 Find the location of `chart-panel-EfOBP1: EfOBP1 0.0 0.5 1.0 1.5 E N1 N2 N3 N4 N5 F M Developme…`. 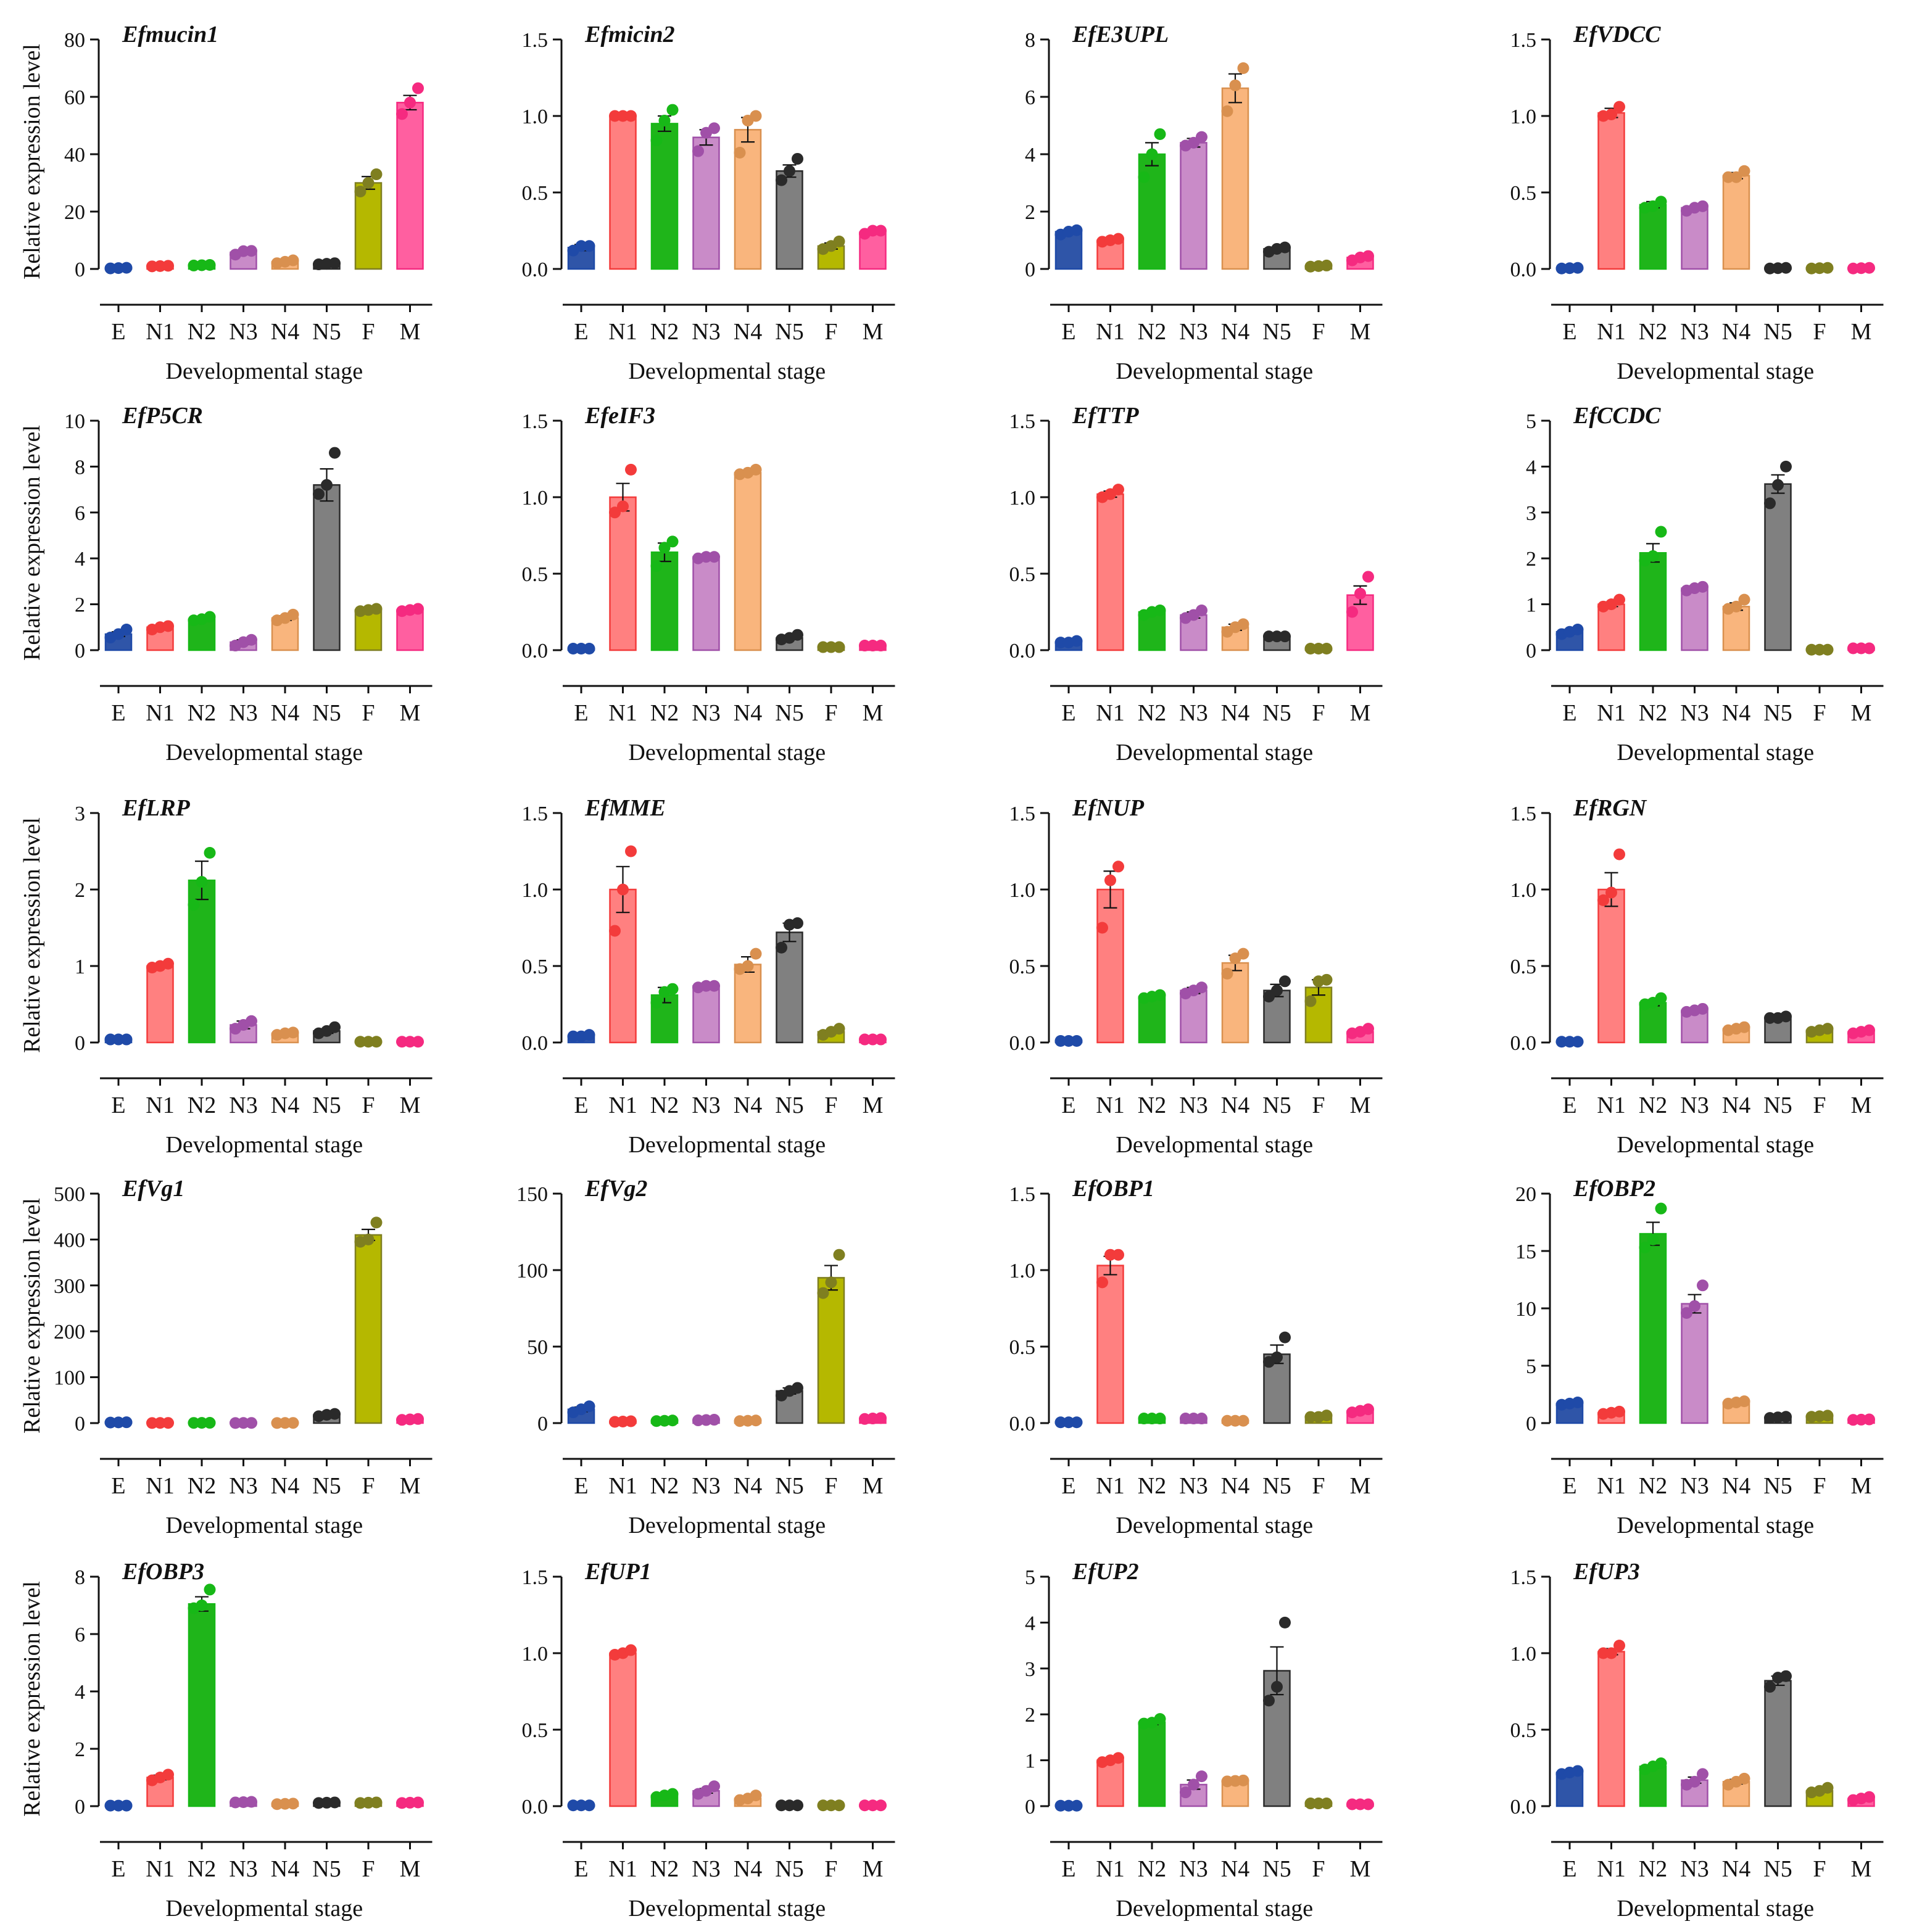

chart-panel-EfOBP1: EfOBP1 0.0 0.5 1.0 1.5 E N1 N2 N3 N4 N5 F M Developme… is located at coordinates (1196, 1357).